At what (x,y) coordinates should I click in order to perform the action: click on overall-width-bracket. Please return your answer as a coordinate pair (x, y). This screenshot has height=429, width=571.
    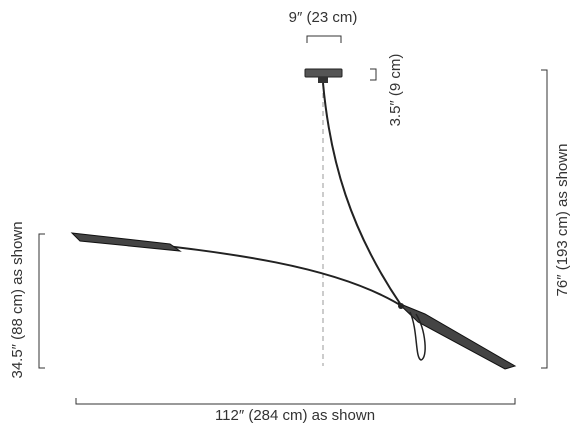
    Looking at the image, I should click on (295, 401).